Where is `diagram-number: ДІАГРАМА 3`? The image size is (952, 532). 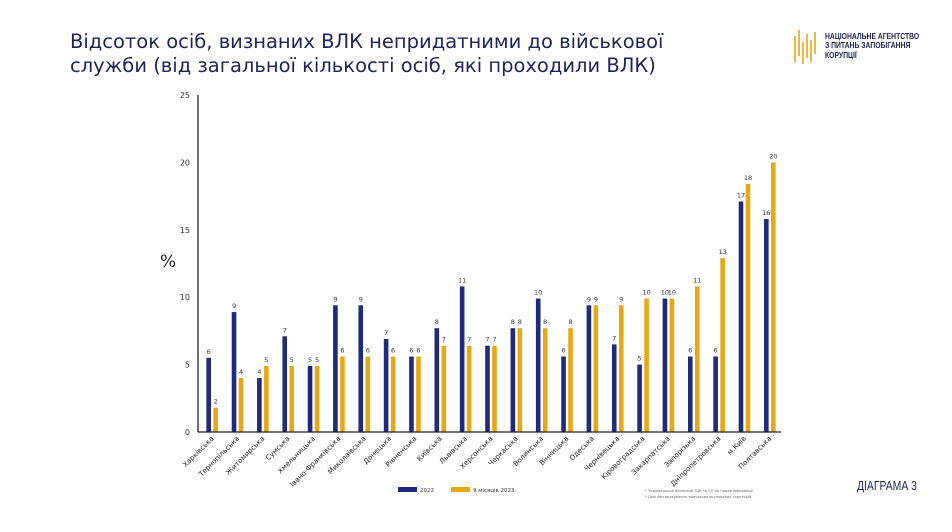 diagram-number: ДІАГРАМА 3 is located at coordinates (887, 485).